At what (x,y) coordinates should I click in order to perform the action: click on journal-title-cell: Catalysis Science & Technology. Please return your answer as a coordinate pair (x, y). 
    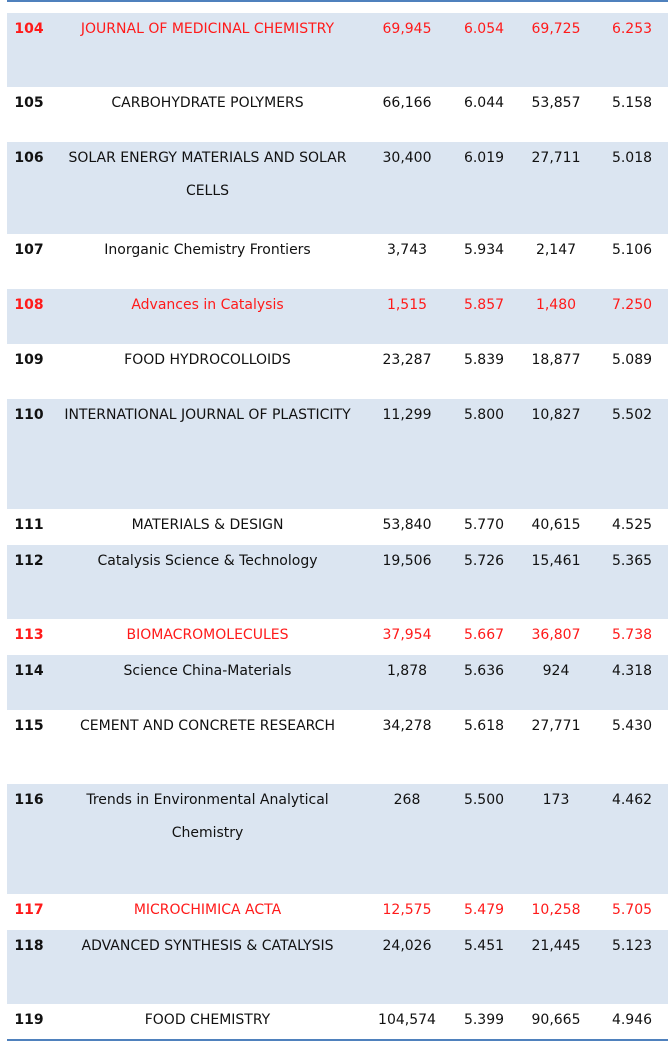
    Looking at the image, I should click on (207, 561).